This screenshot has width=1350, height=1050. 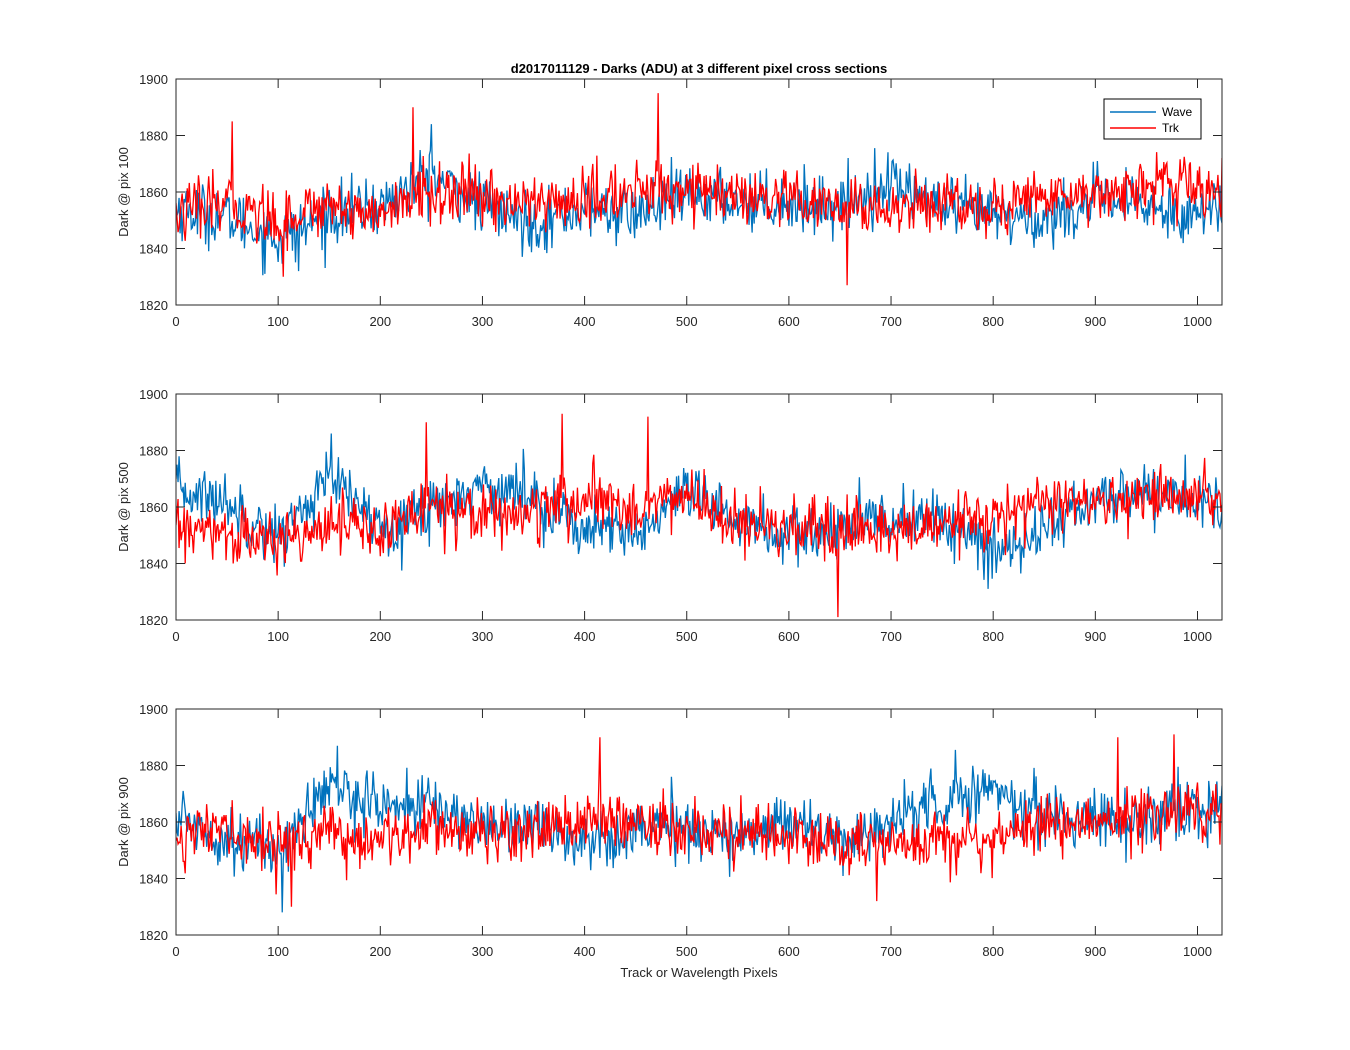 I want to click on x-axis-label: Track or Wavelength Pixels, so click(x=699, y=972).